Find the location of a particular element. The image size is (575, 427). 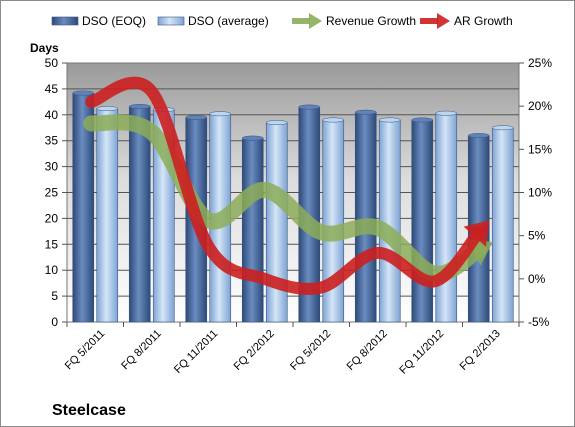

y-tick-label: 10 is located at coordinates (52, 270).